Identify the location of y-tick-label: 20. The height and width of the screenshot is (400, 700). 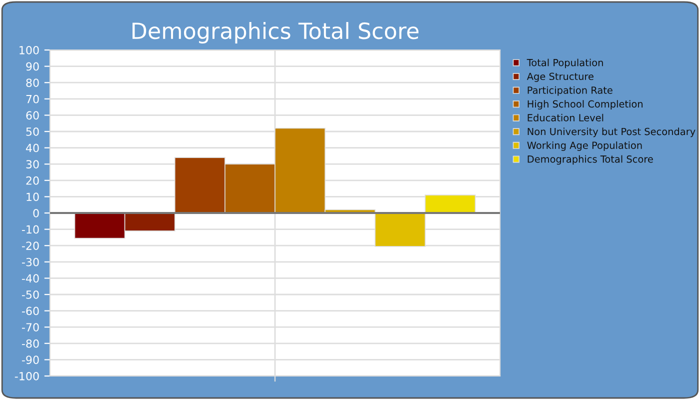
(32, 180).